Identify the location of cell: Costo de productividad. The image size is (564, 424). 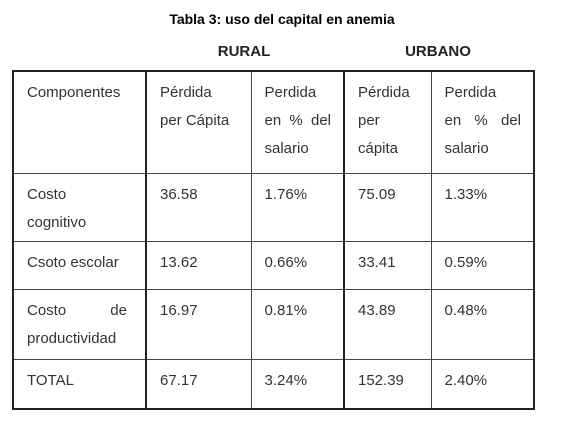
(79, 324).